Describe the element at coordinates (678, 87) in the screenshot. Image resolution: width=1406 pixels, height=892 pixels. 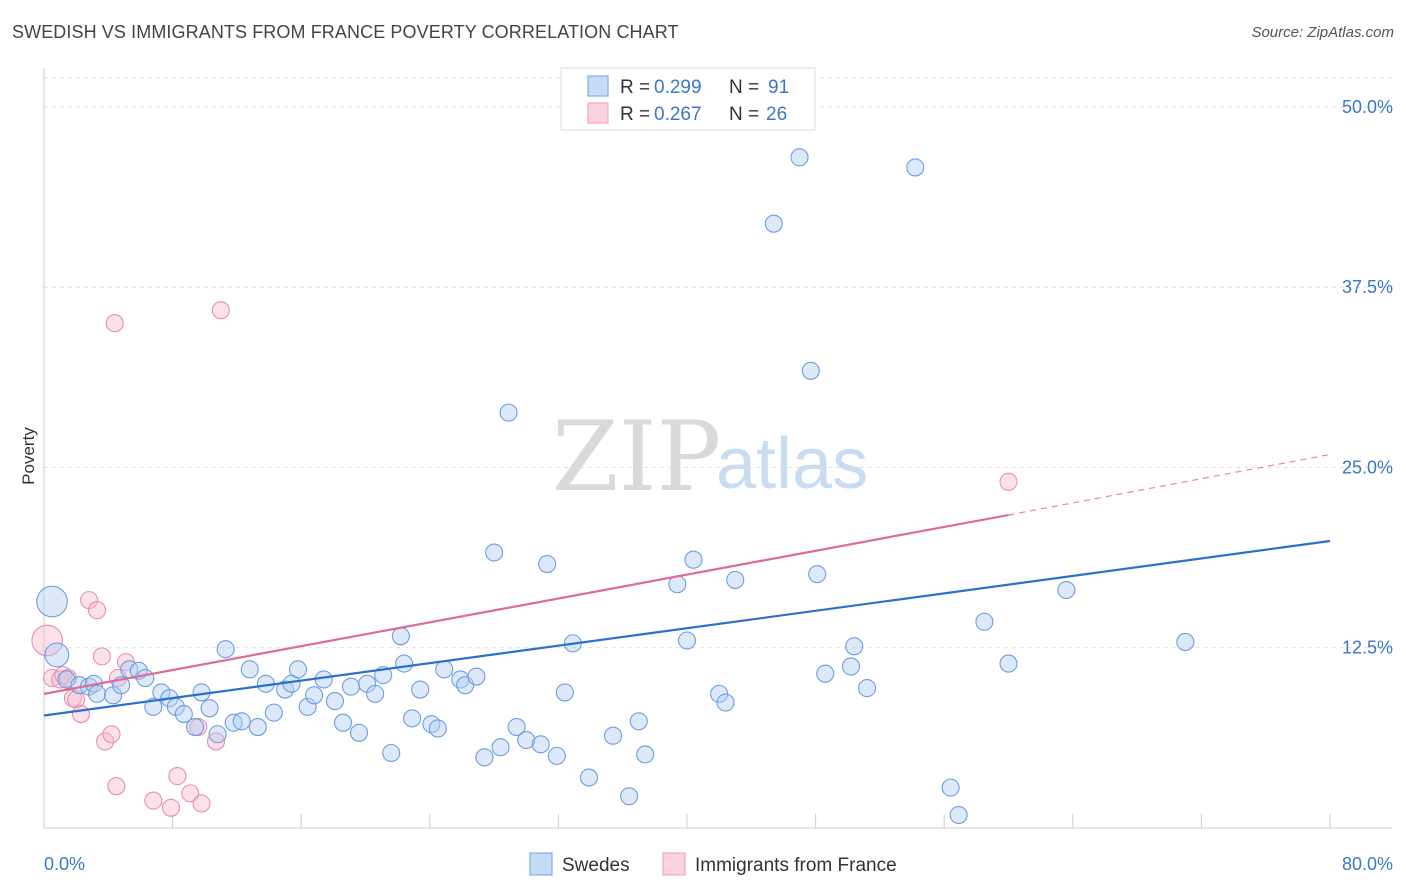
I see `legend-r-swedes: 0.299` at that location.